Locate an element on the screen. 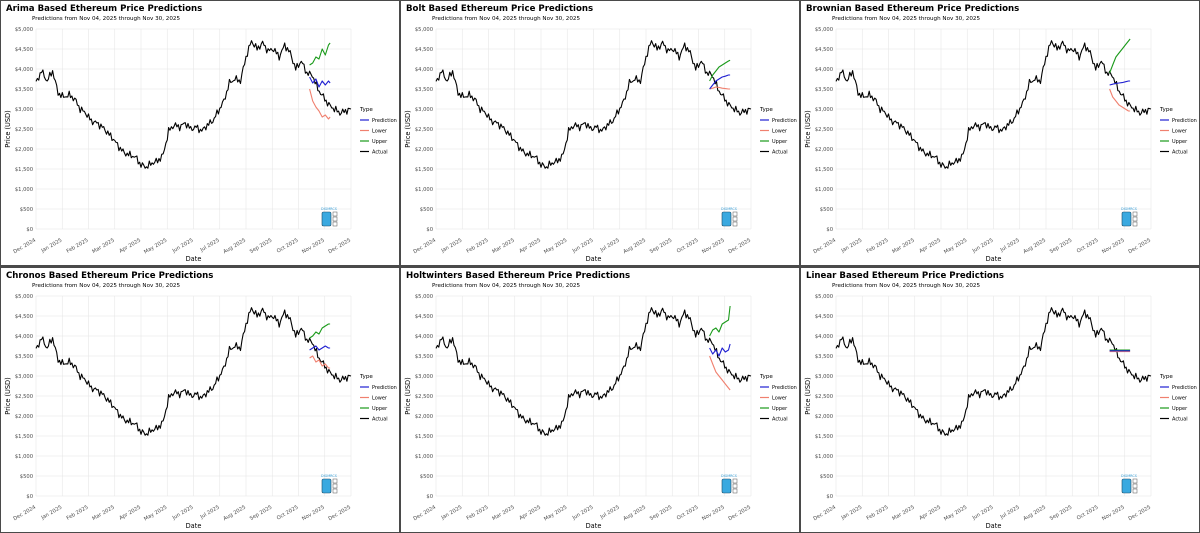 The image size is (1200, 533). x-tick-label: Jun 2025 is located at coordinates (583, 513).